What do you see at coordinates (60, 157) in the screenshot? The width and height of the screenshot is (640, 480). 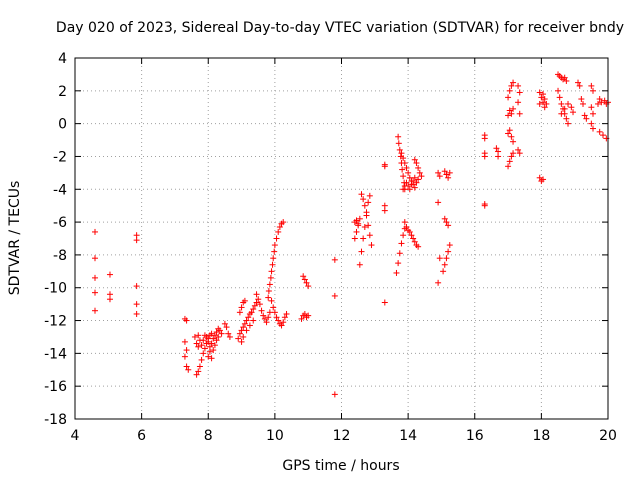 I see `y-tick-label: -2` at bounding box center [60, 157].